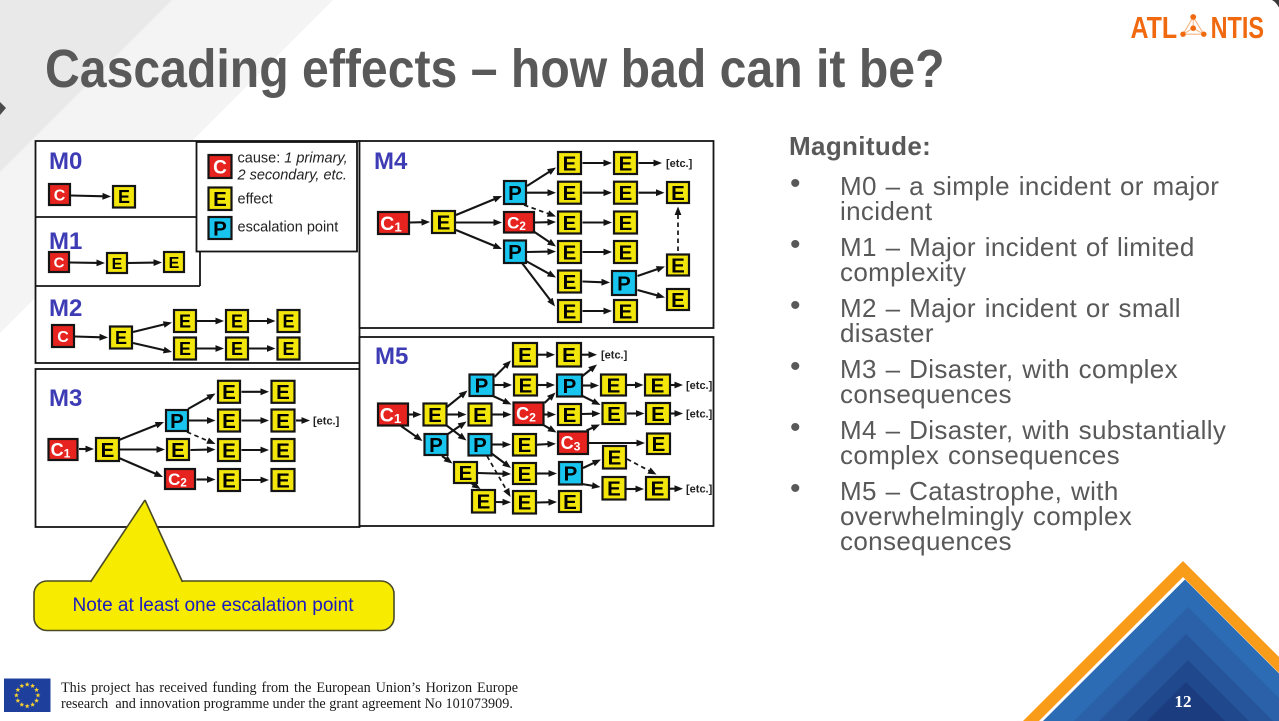 Image resolution: width=1279 pixels, height=721 pixels. Describe the element at coordinates (65, 398) in the screenshot. I see `svg-text: M3` at that location.